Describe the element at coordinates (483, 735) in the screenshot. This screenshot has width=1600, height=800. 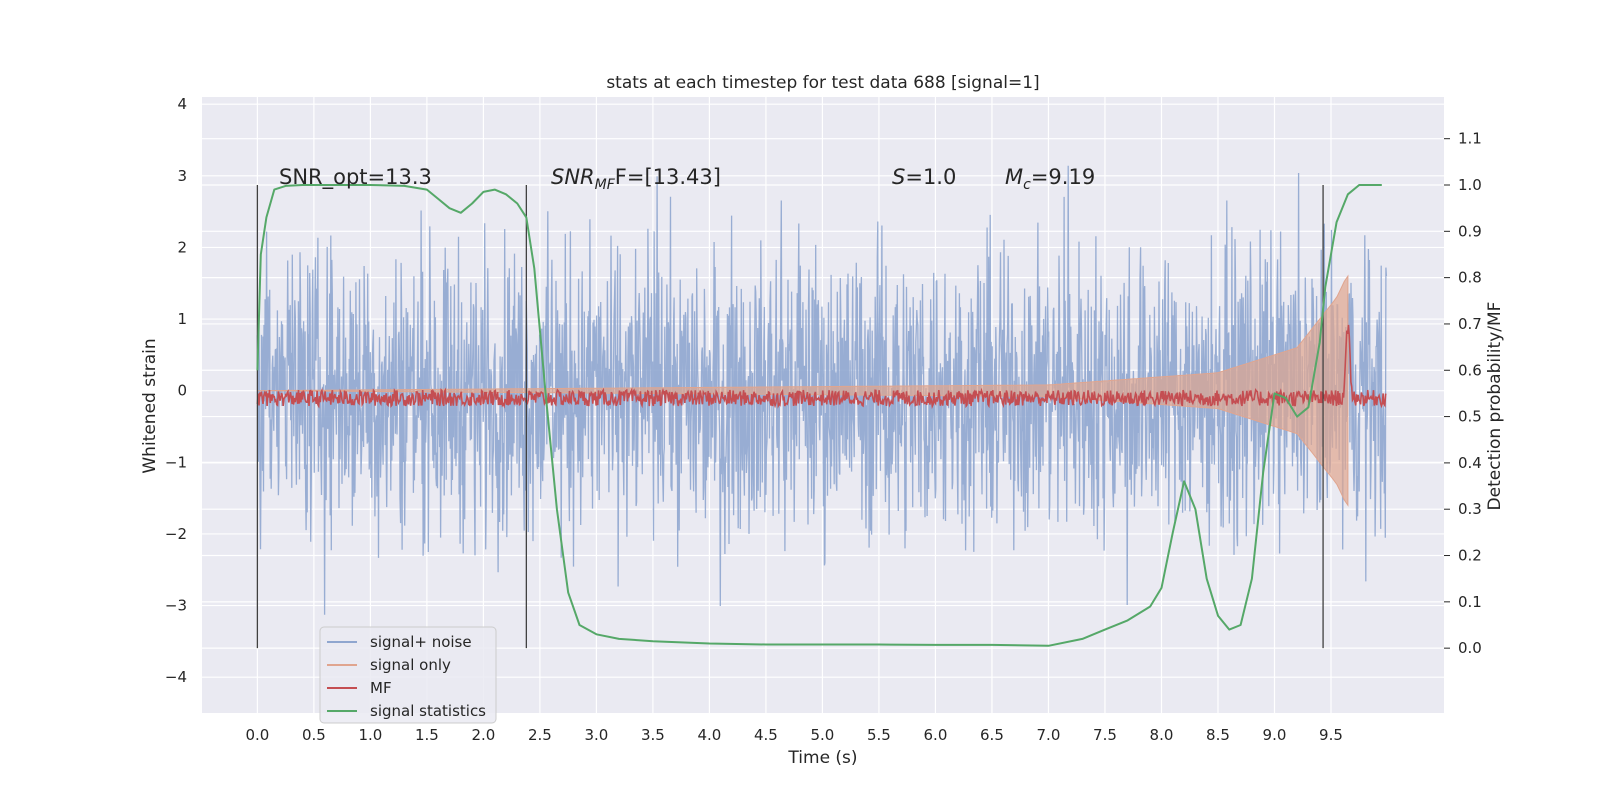
I see `x-tick-label: 2.0` at that location.